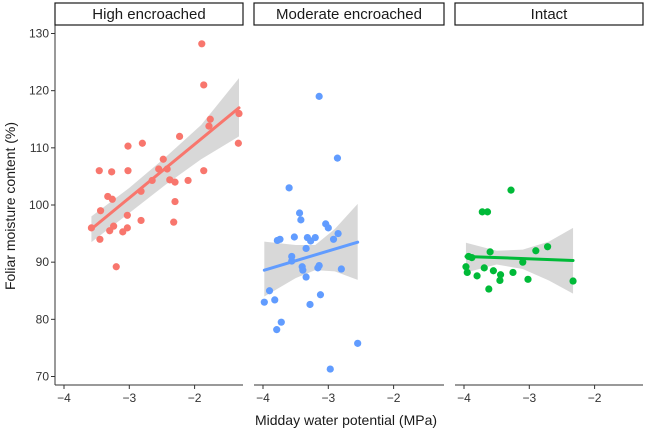 The height and width of the screenshot is (431, 649). Describe the element at coordinates (43, 319) in the screenshot. I see `y-tick-label: 80` at that location.